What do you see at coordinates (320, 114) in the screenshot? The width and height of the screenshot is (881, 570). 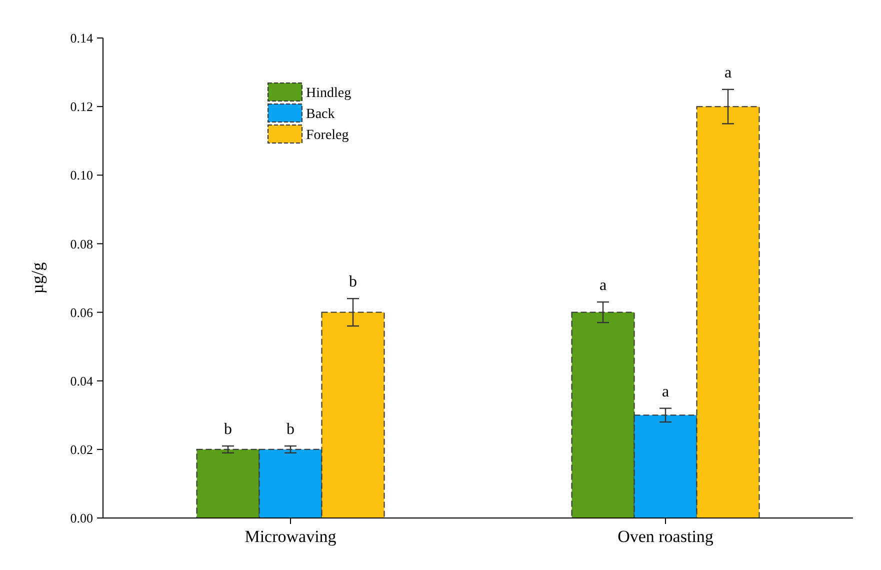 I see `legend-label: Back` at bounding box center [320, 114].